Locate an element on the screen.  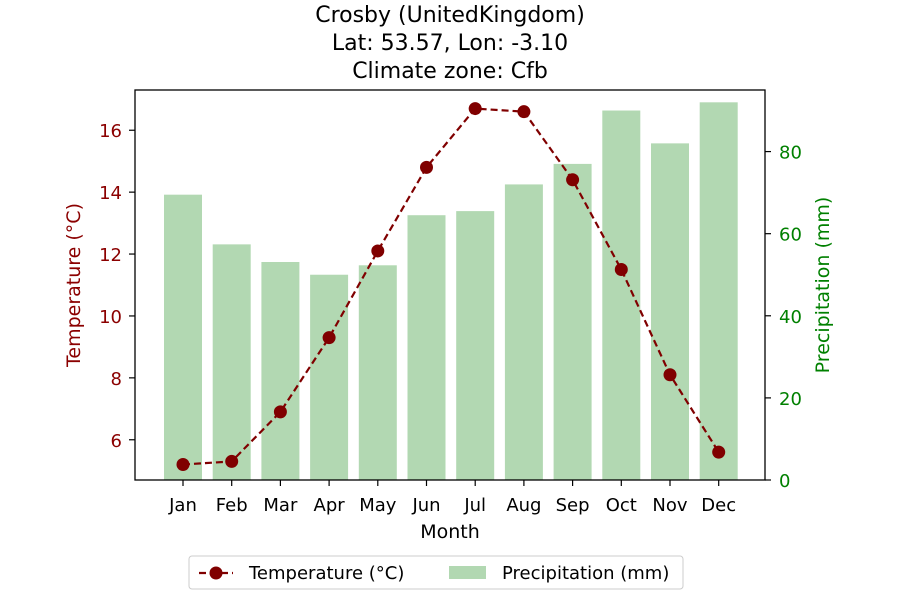
y-right-tick-label: 60 is located at coordinates (790, 235).